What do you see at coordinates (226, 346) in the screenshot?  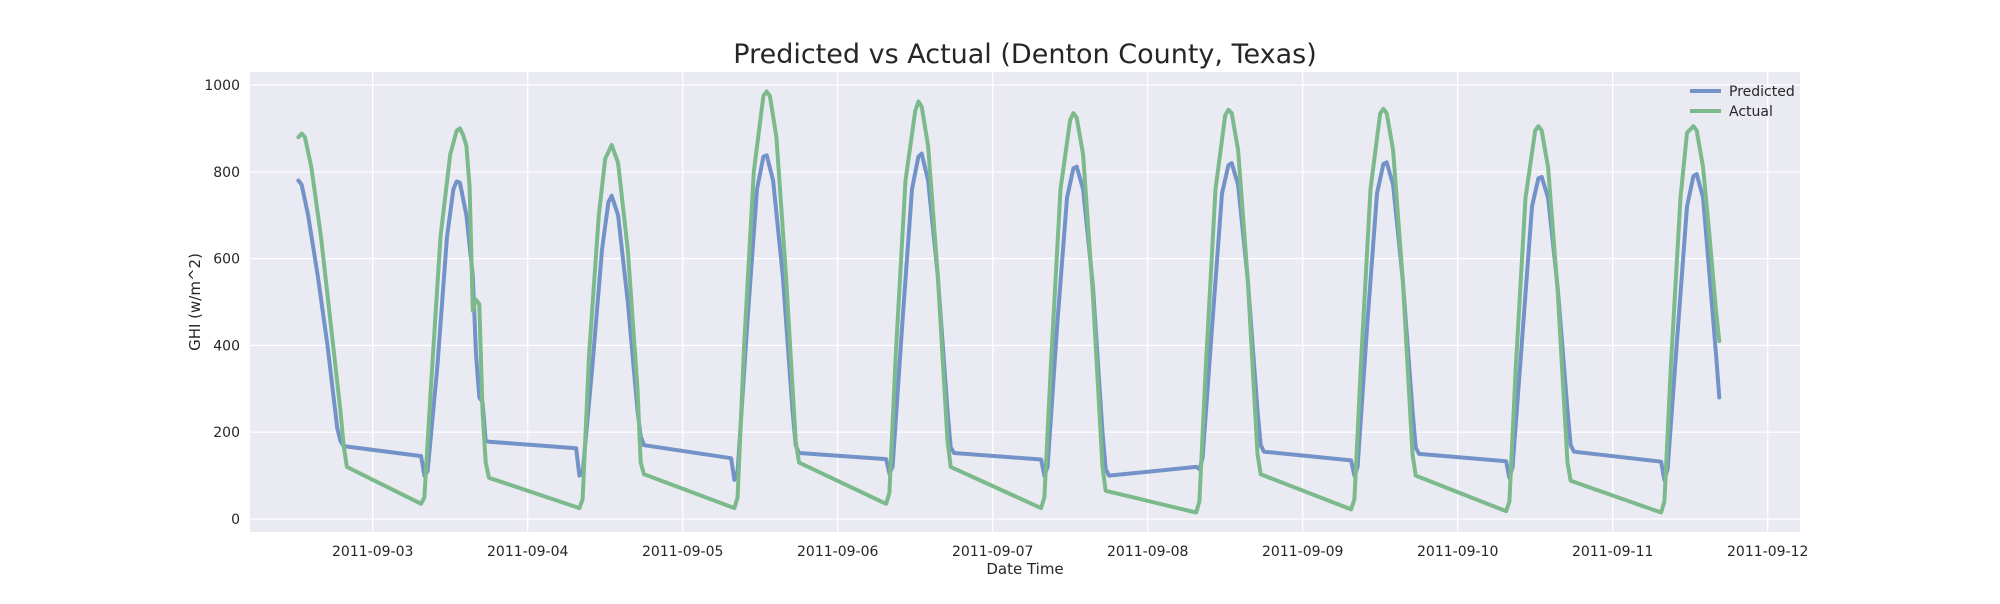 I see `y-tick-label: 400` at bounding box center [226, 346].